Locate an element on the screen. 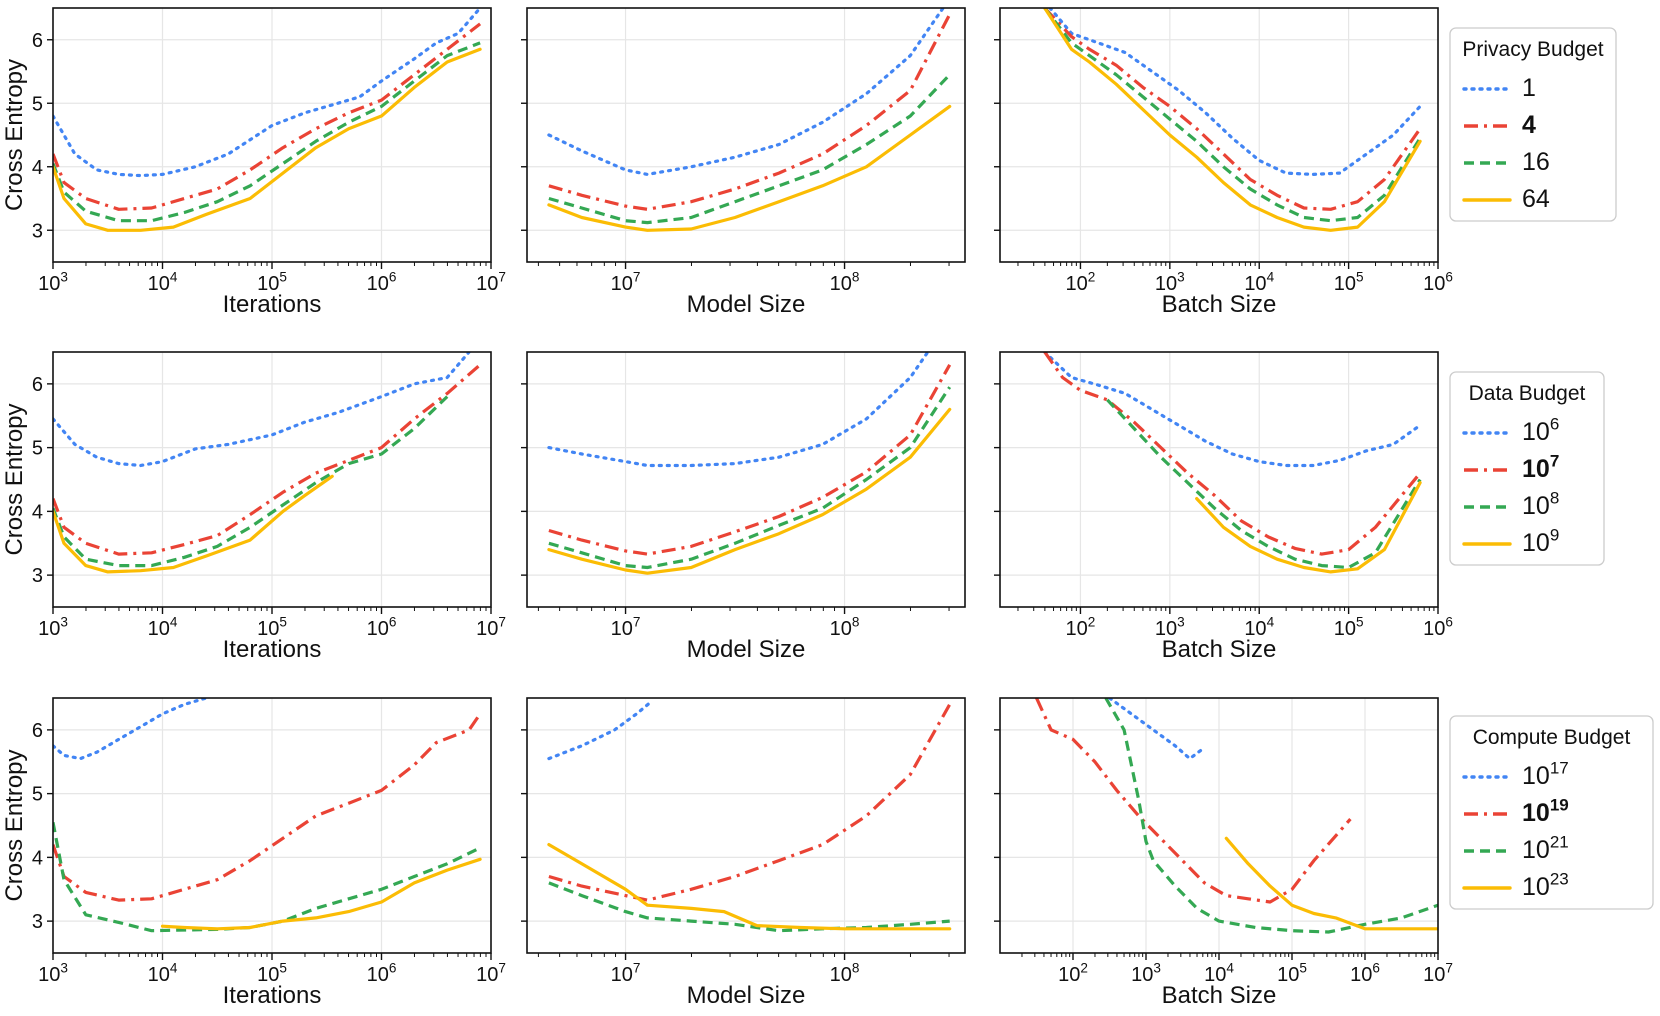  legend-privacy-budget: Privacy Budget 1 4 16 64 is located at coordinates (1533, 124).